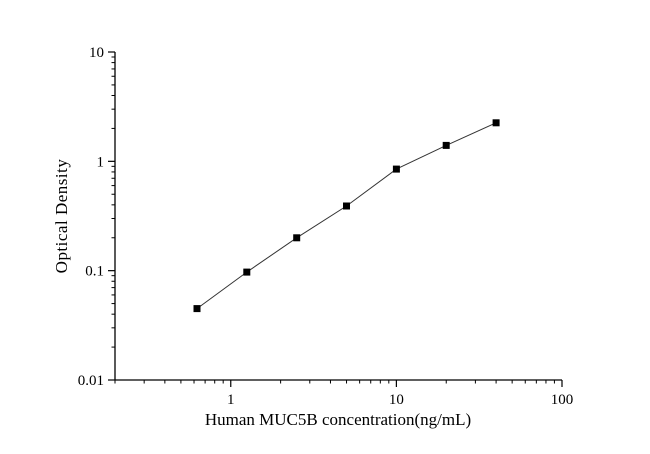  What do you see at coordinates (94, 272) in the screenshot?
I see `y-tick-label: 0.1` at bounding box center [94, 272].